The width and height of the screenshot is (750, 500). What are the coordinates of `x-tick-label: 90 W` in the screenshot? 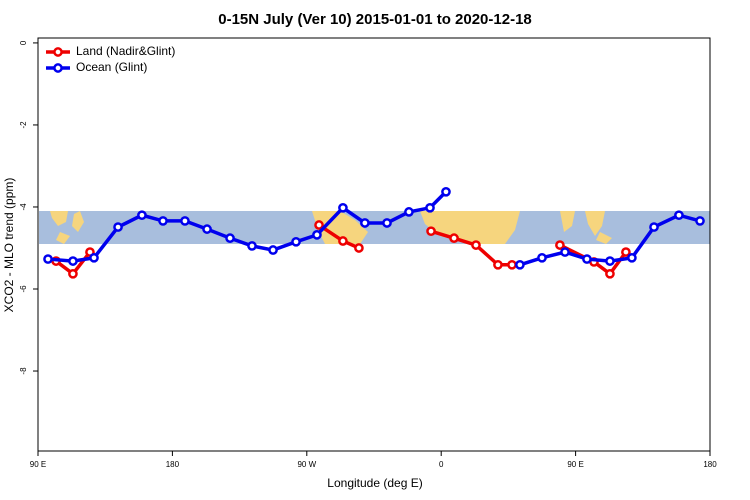 It's located at (306, 464).